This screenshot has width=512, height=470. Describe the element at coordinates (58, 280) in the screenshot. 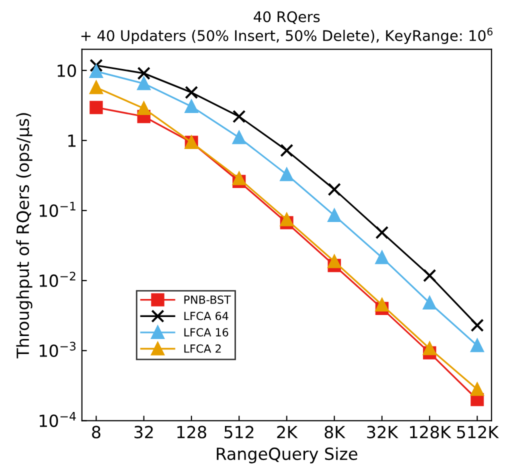

I see `y-tick-label: 10$^{−2}$` at that location.